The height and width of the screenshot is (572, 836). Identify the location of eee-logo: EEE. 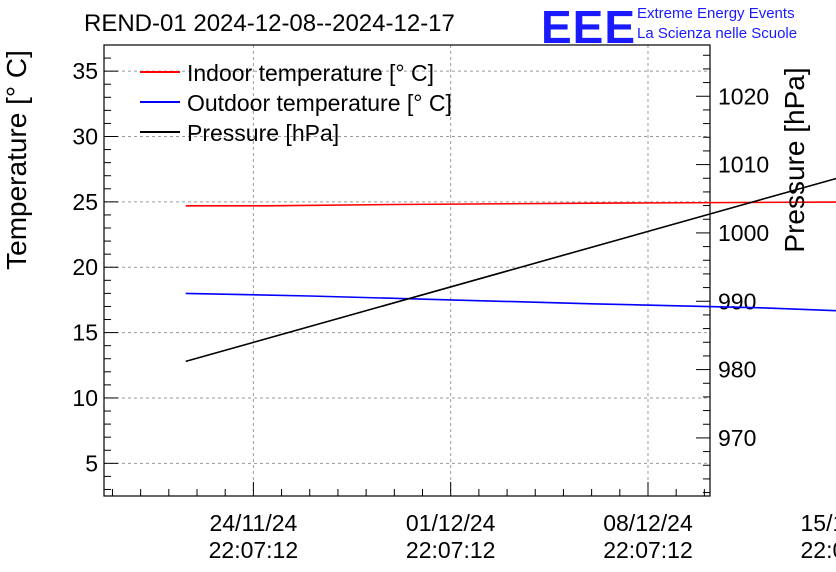
(589, 27).